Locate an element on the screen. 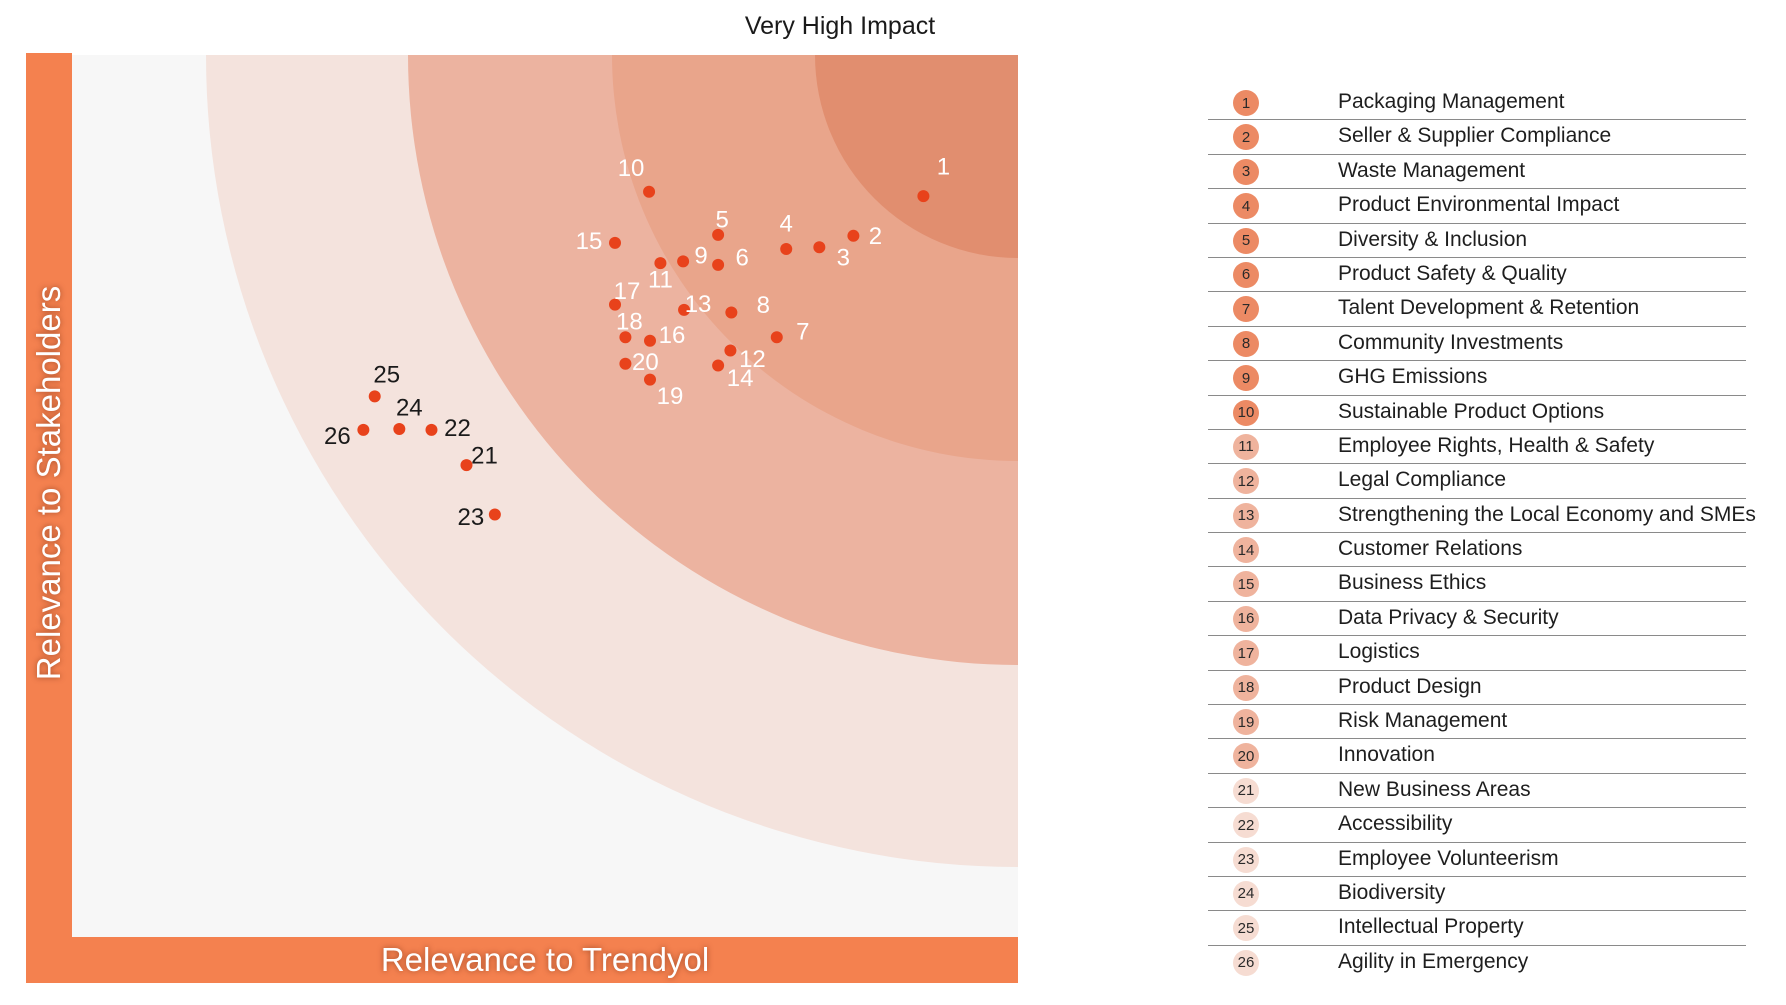 This screenshot has width=1786, height=1005. data-label-4: 4 is located at coordinates (786, 223).